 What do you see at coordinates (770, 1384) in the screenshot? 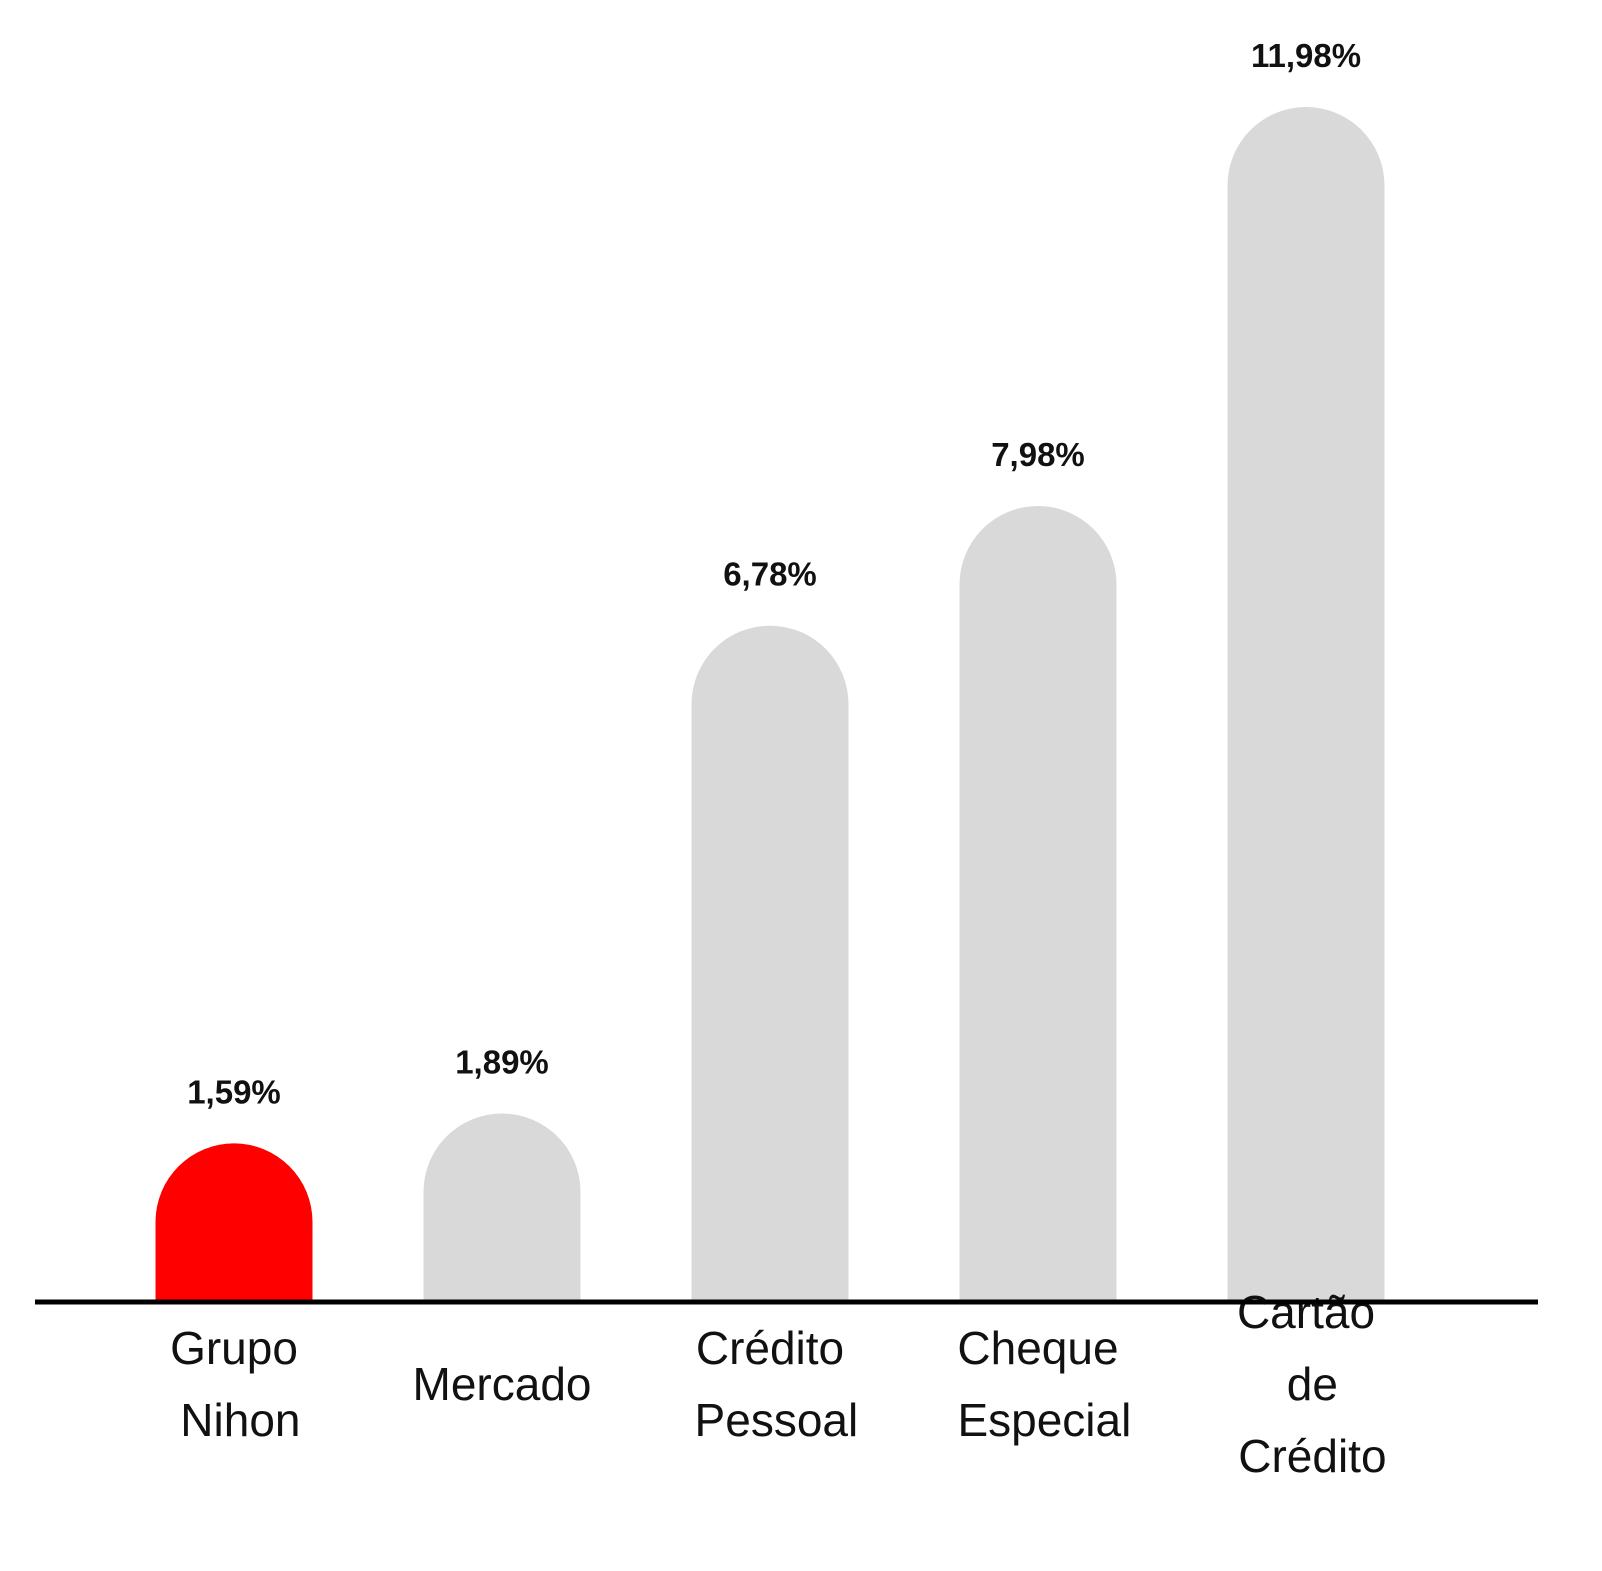
I see `x-tick-label: Crédito Pessoal` at bounding box center [770, 1384].